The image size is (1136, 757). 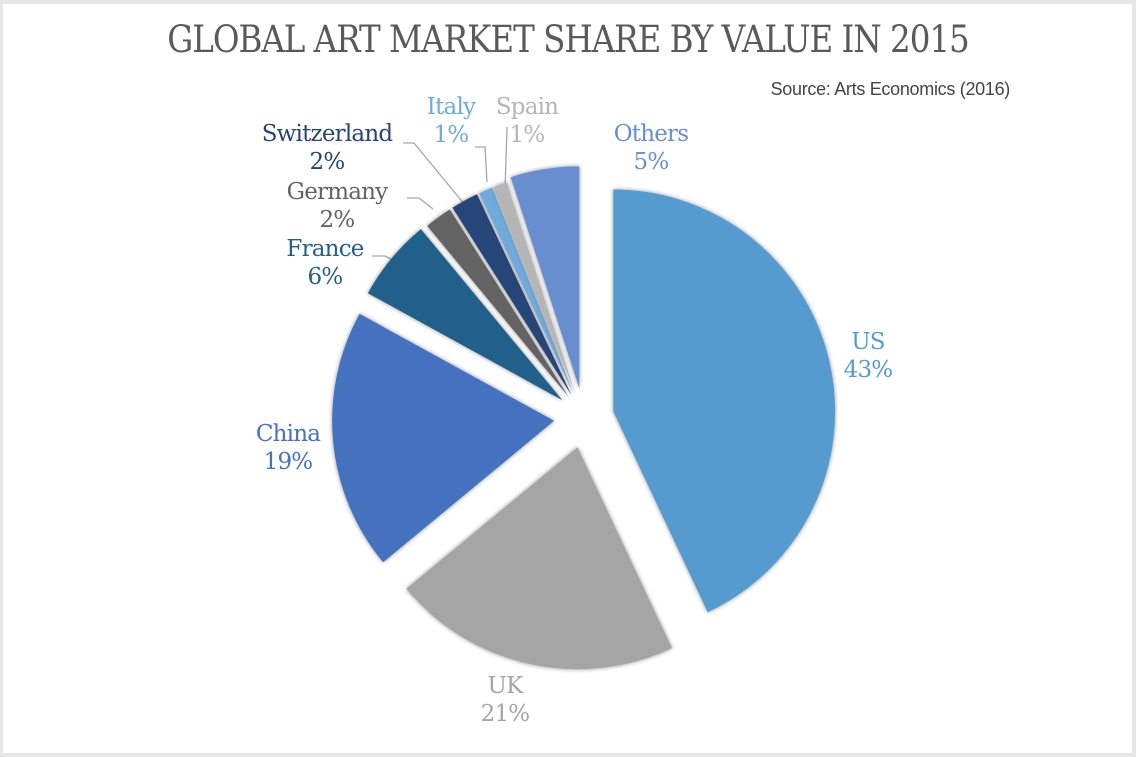 What do you see at coordinates (420, 203) in the screenshot?
I see `leader-line-germany` at bounding box center [420, 203].